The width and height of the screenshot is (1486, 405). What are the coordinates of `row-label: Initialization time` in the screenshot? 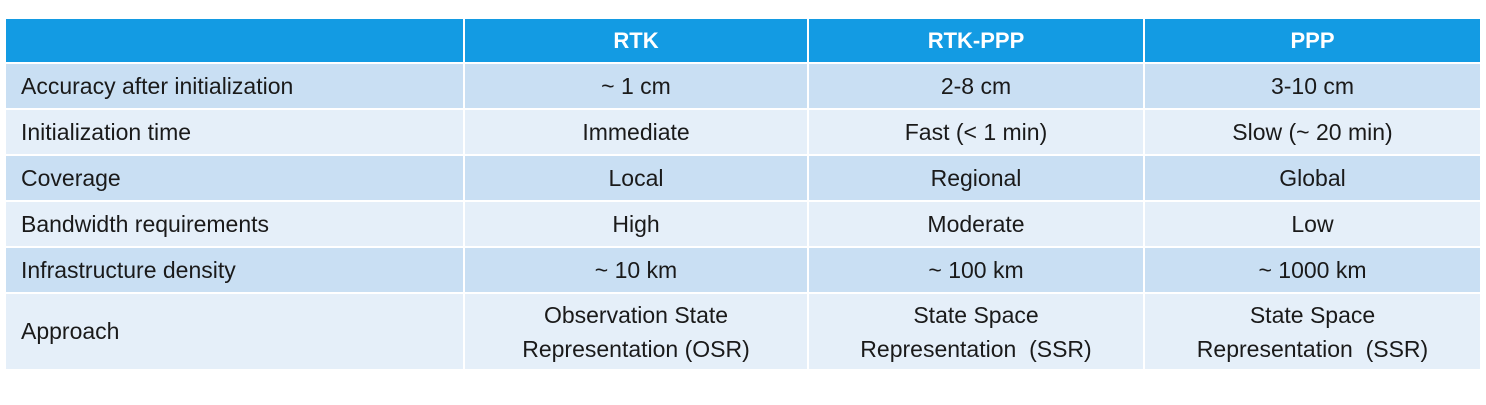 It's located at (235, 133).